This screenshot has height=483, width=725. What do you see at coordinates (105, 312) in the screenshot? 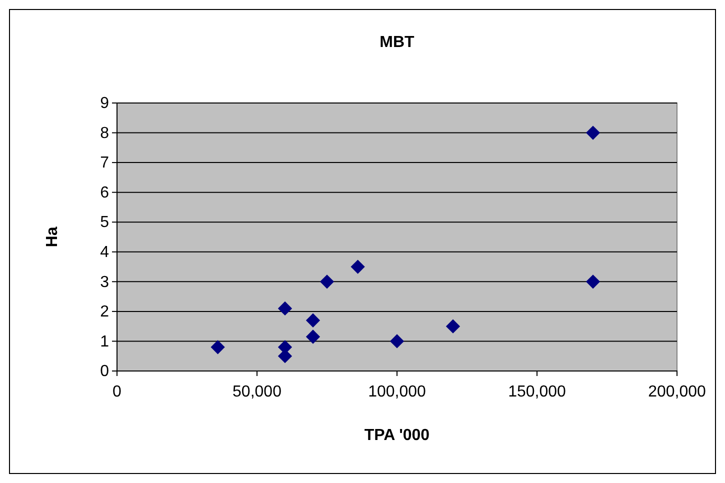
I see `y-tick-label: 2` at bounding box center [105, 312].